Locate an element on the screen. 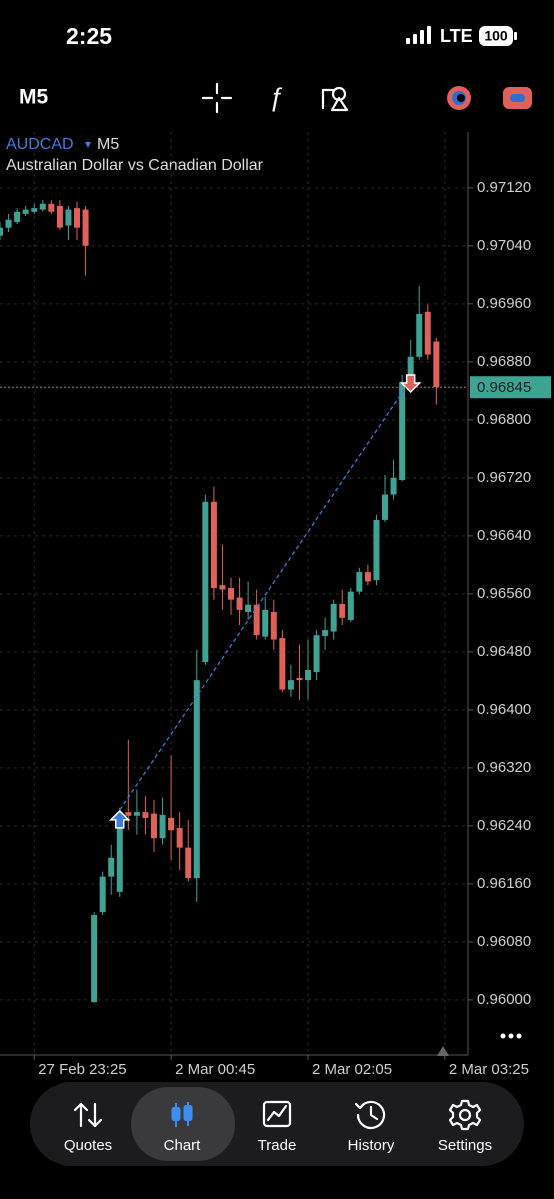 This screenshot has height=1199, width=554. objects-button is located at coordinates (335, 99).